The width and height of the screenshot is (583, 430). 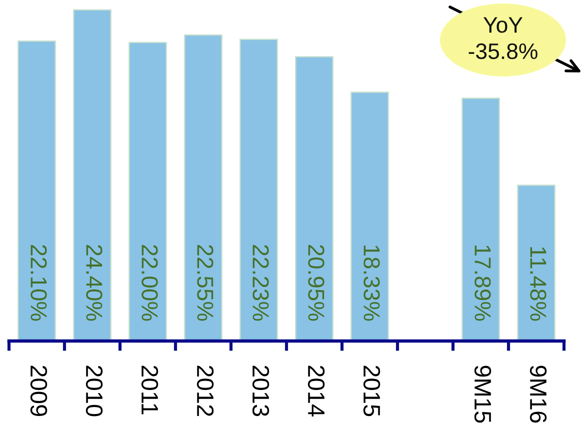 I want to click on data-label: 22.23%, so click(x=260, y=282).